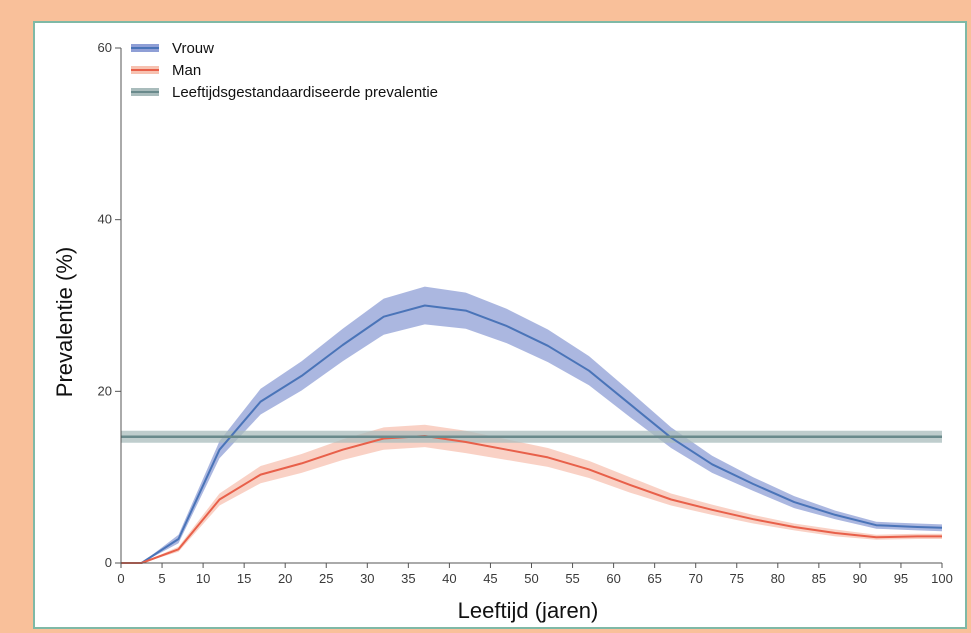  Describe the element at coordinates (449, 578) in the screenshot. I see `x-tick-label: 40` at that location.